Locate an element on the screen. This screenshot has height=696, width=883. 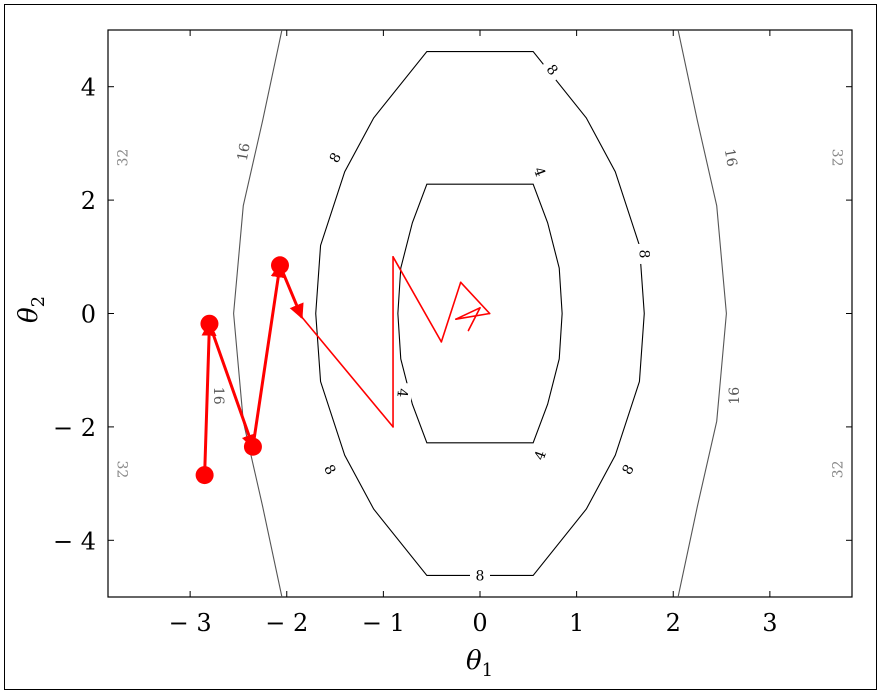
y-tick-label: 2 is located at coordinates (88, 201).